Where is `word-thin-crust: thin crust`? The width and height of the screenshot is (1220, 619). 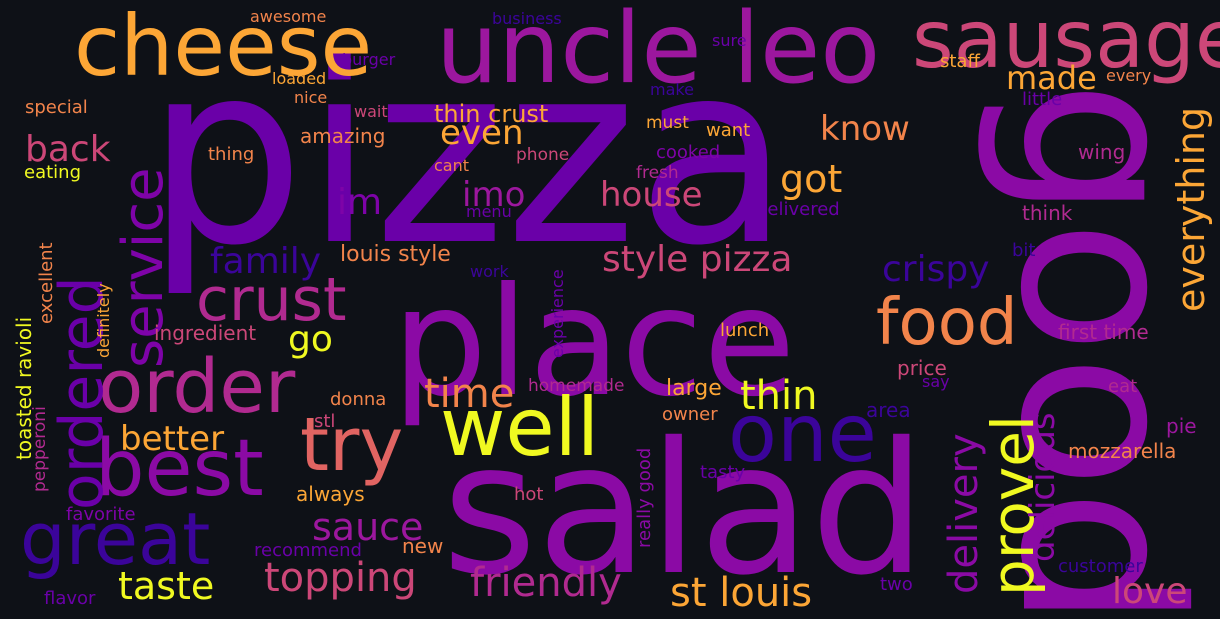
word-thin-crust: thin crust is located at coordinates (491, 114).